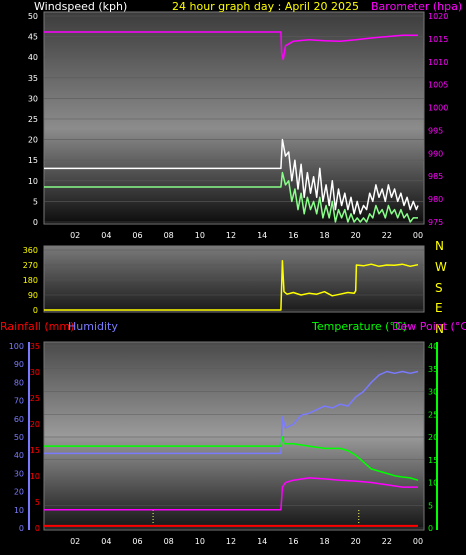  What do you see at coordinates (438, 85) in the screenshot?
I see `barometer-y-tick-label: 1005` at bounding box center [438, 85].